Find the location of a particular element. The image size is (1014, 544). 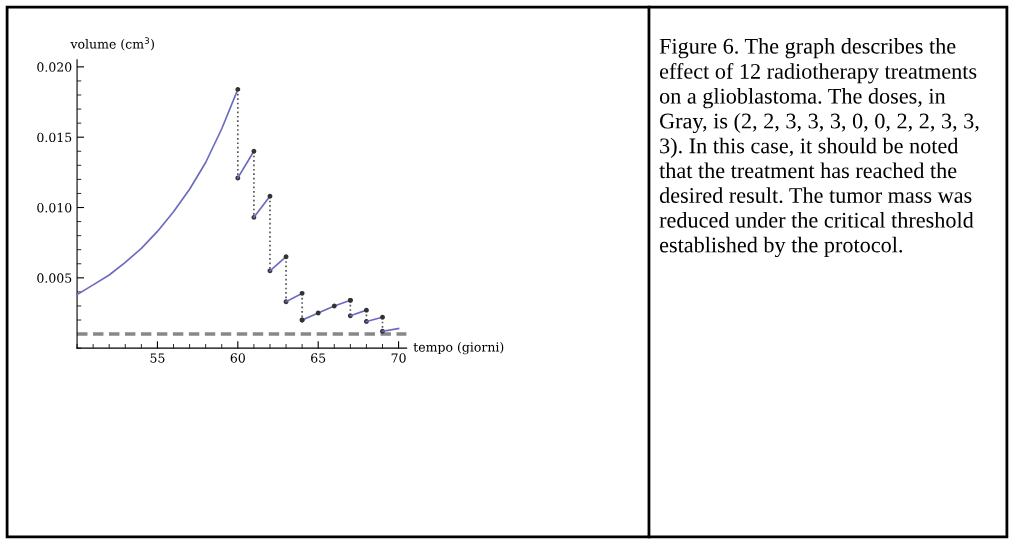

x-axis-title: tempo (giorni) is located at coordinates (458, 348).